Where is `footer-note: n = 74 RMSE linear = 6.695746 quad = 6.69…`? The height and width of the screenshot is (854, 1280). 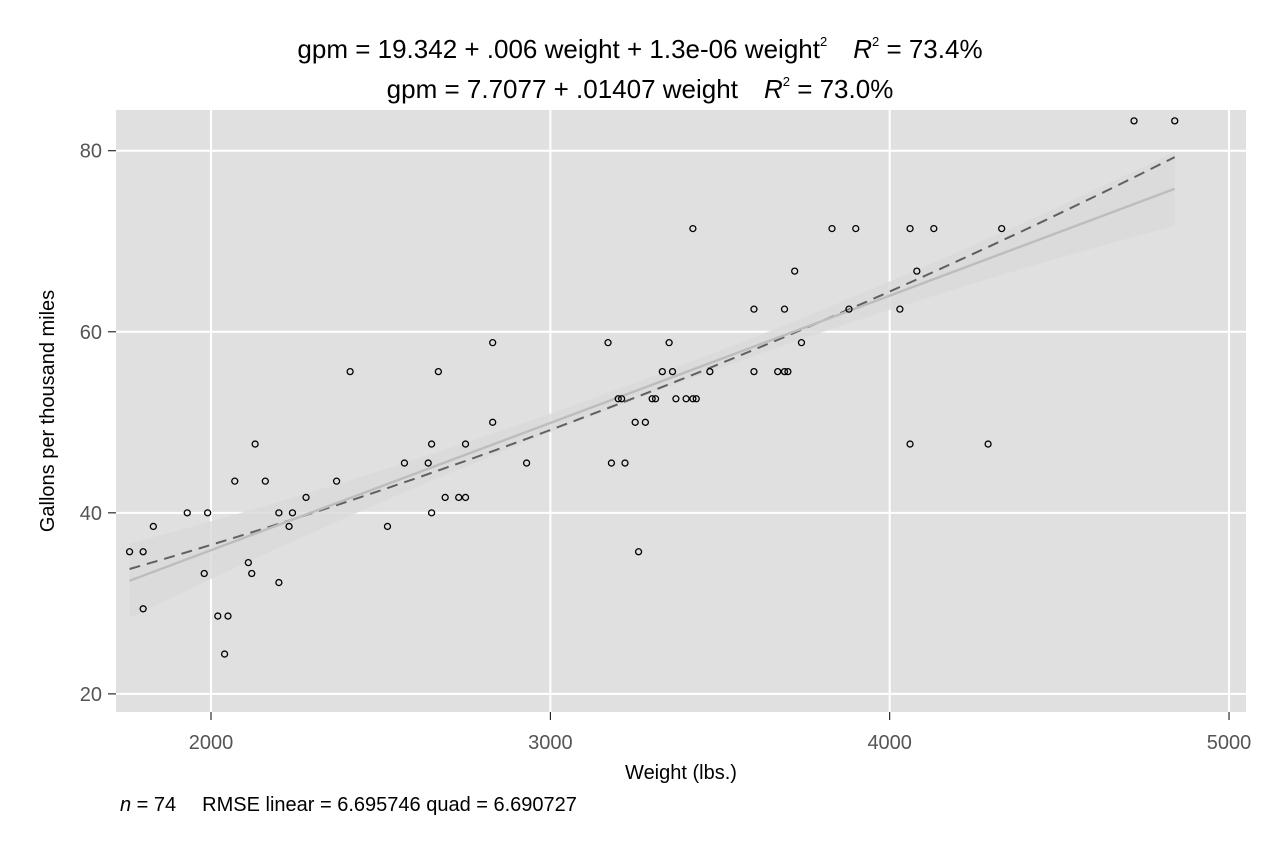
footer-note: n = 74 RMSE linear = 6.695746 quad = 6.69… is located at coordinates (348, 805).